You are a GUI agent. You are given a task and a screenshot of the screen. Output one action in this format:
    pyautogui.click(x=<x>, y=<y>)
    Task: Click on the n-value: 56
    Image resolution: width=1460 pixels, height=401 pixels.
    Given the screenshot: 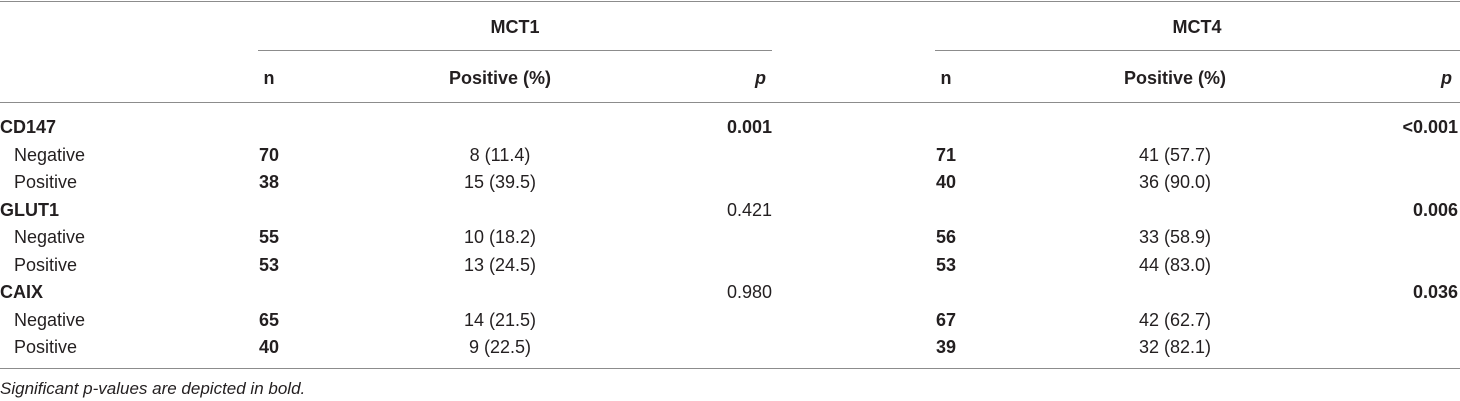 What is the action you would take?
    pyautogui.click(x=946, y=237)
    